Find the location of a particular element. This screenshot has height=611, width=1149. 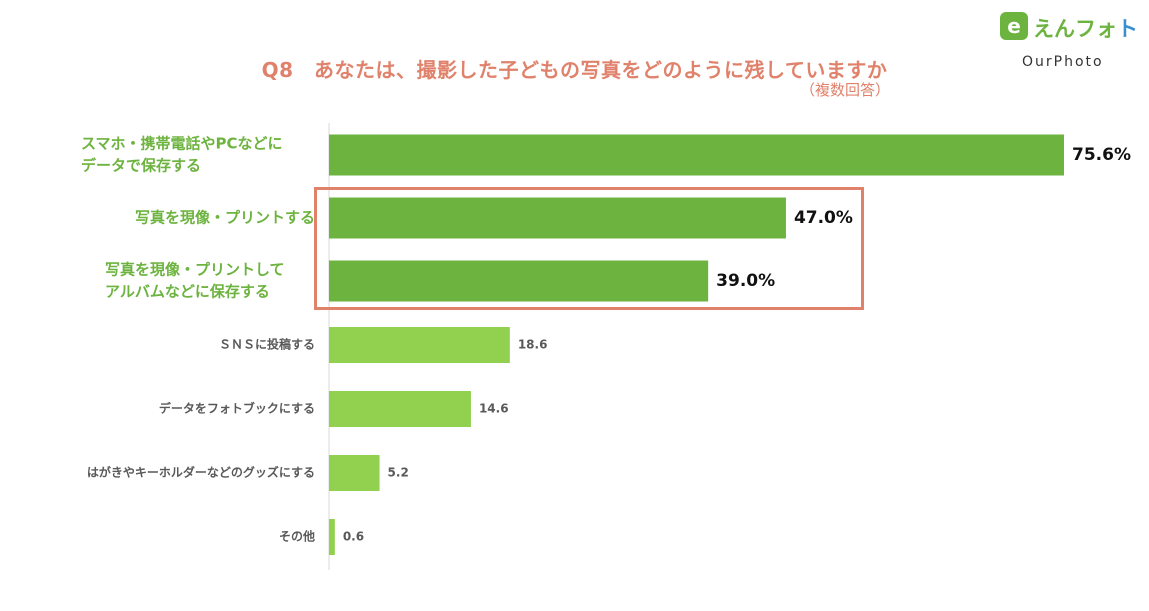

logo-wordmark-main: えんフォ is located at coordinates (1075, 29).